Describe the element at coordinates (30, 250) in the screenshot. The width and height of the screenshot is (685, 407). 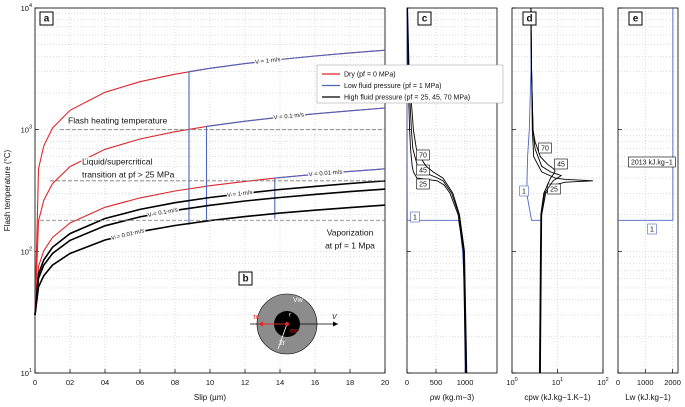
I see `tick-exponent: 2` at that location.